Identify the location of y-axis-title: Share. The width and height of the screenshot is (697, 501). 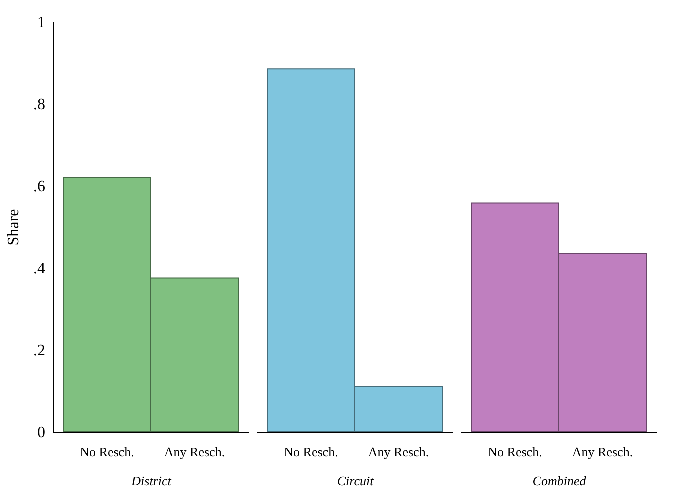
(14, 227).